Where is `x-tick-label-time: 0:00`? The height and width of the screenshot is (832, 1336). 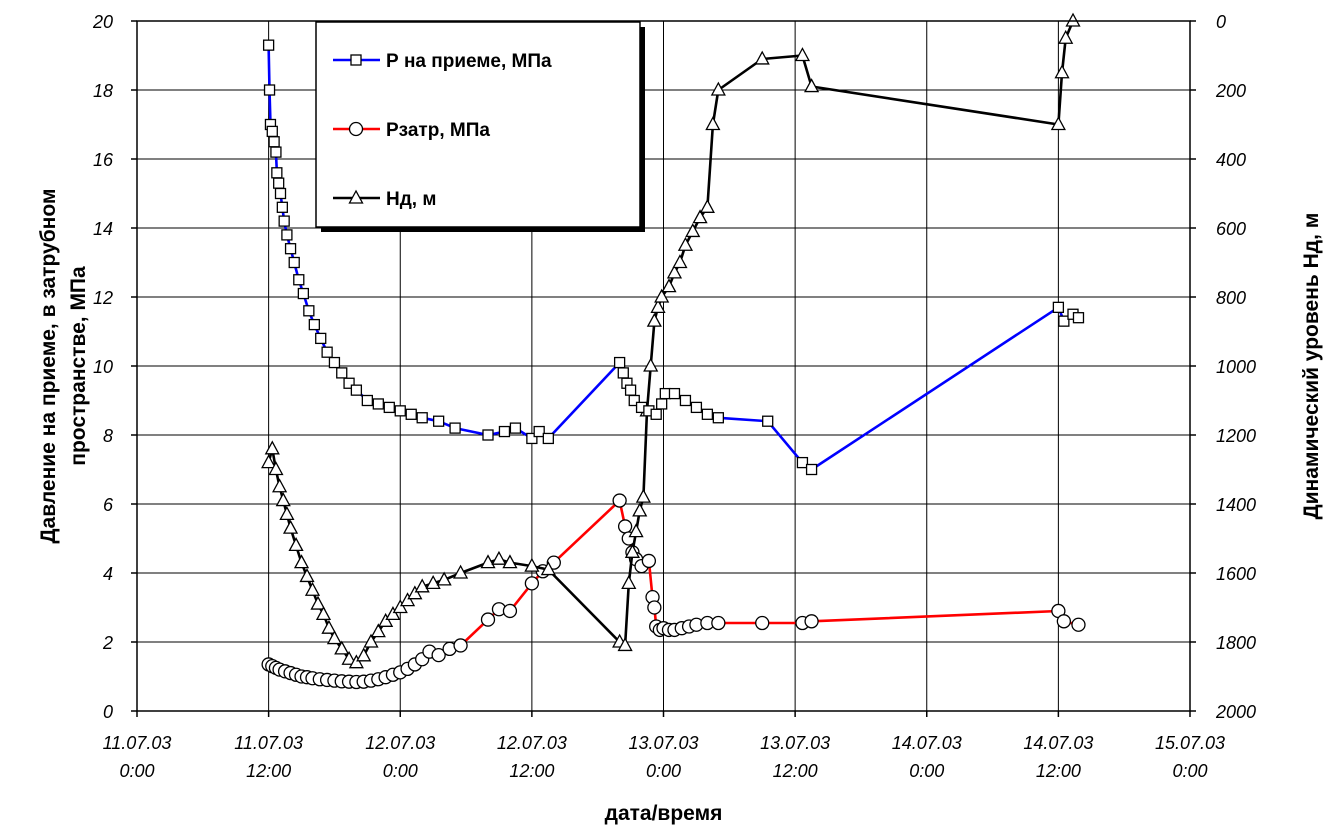
x-tick-label-time: 0:00 is located at coordinates (1189, 771).